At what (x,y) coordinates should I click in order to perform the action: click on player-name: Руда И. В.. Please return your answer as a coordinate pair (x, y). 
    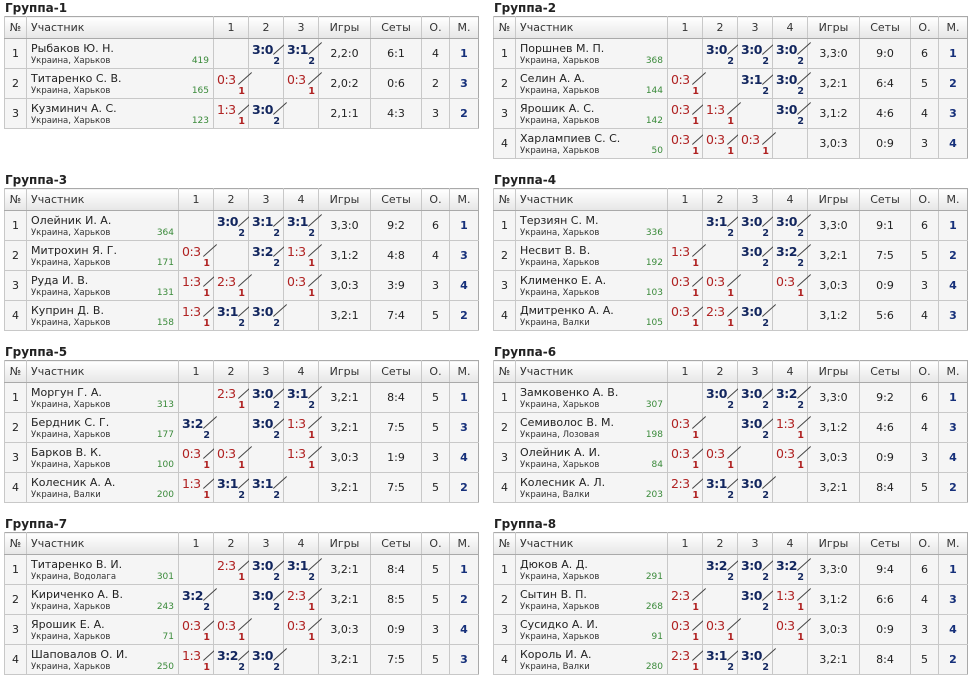
    Looking at the image, I should click on (60, 280).